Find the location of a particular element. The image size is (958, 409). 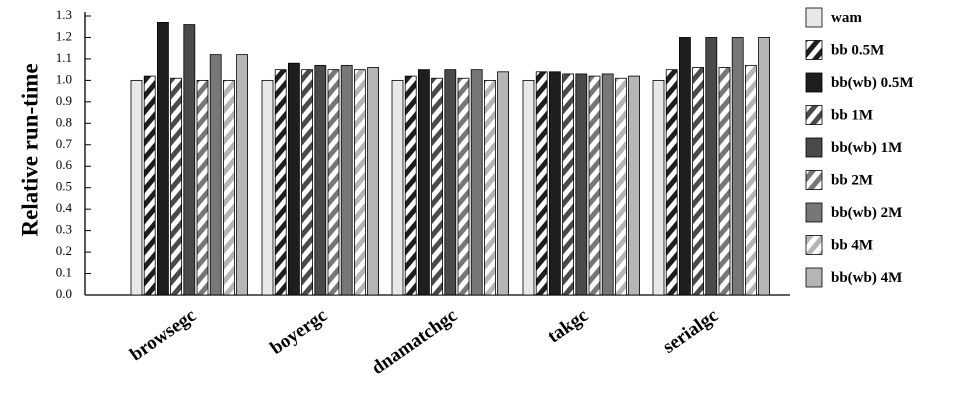

y-tick-label: 0.3 is located at coordinates (64, 229).